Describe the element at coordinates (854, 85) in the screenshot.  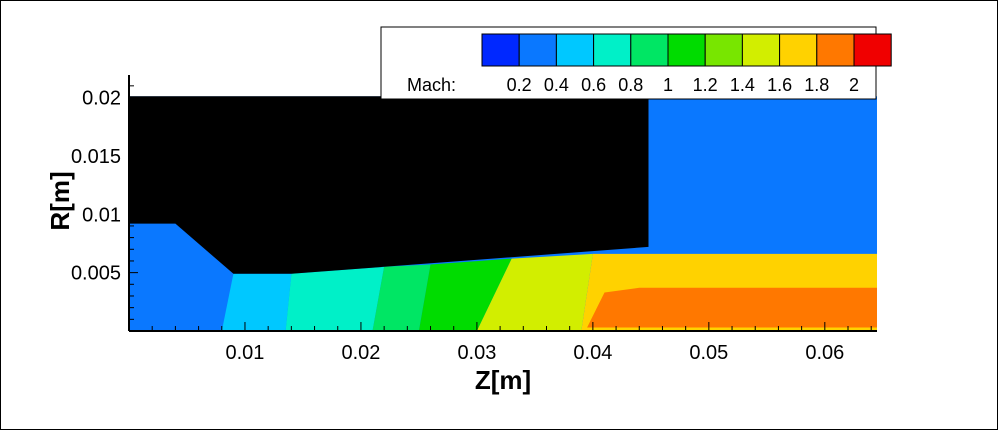
I see `legend-label-9: 2` at that location.